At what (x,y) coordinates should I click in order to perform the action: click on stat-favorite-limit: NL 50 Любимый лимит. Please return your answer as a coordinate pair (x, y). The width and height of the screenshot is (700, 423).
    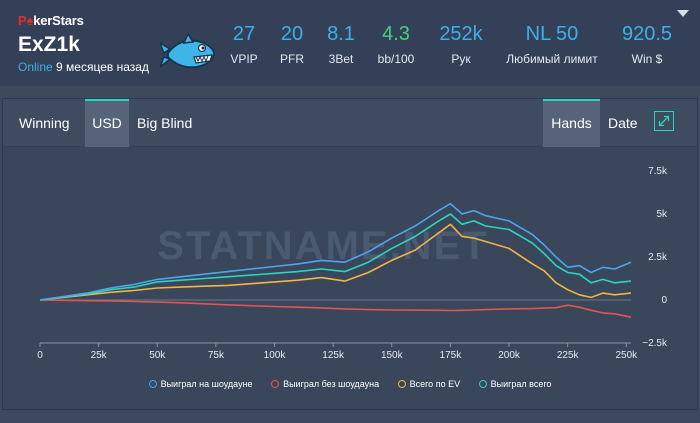
    Looking at the image, I should click on (552, 44).